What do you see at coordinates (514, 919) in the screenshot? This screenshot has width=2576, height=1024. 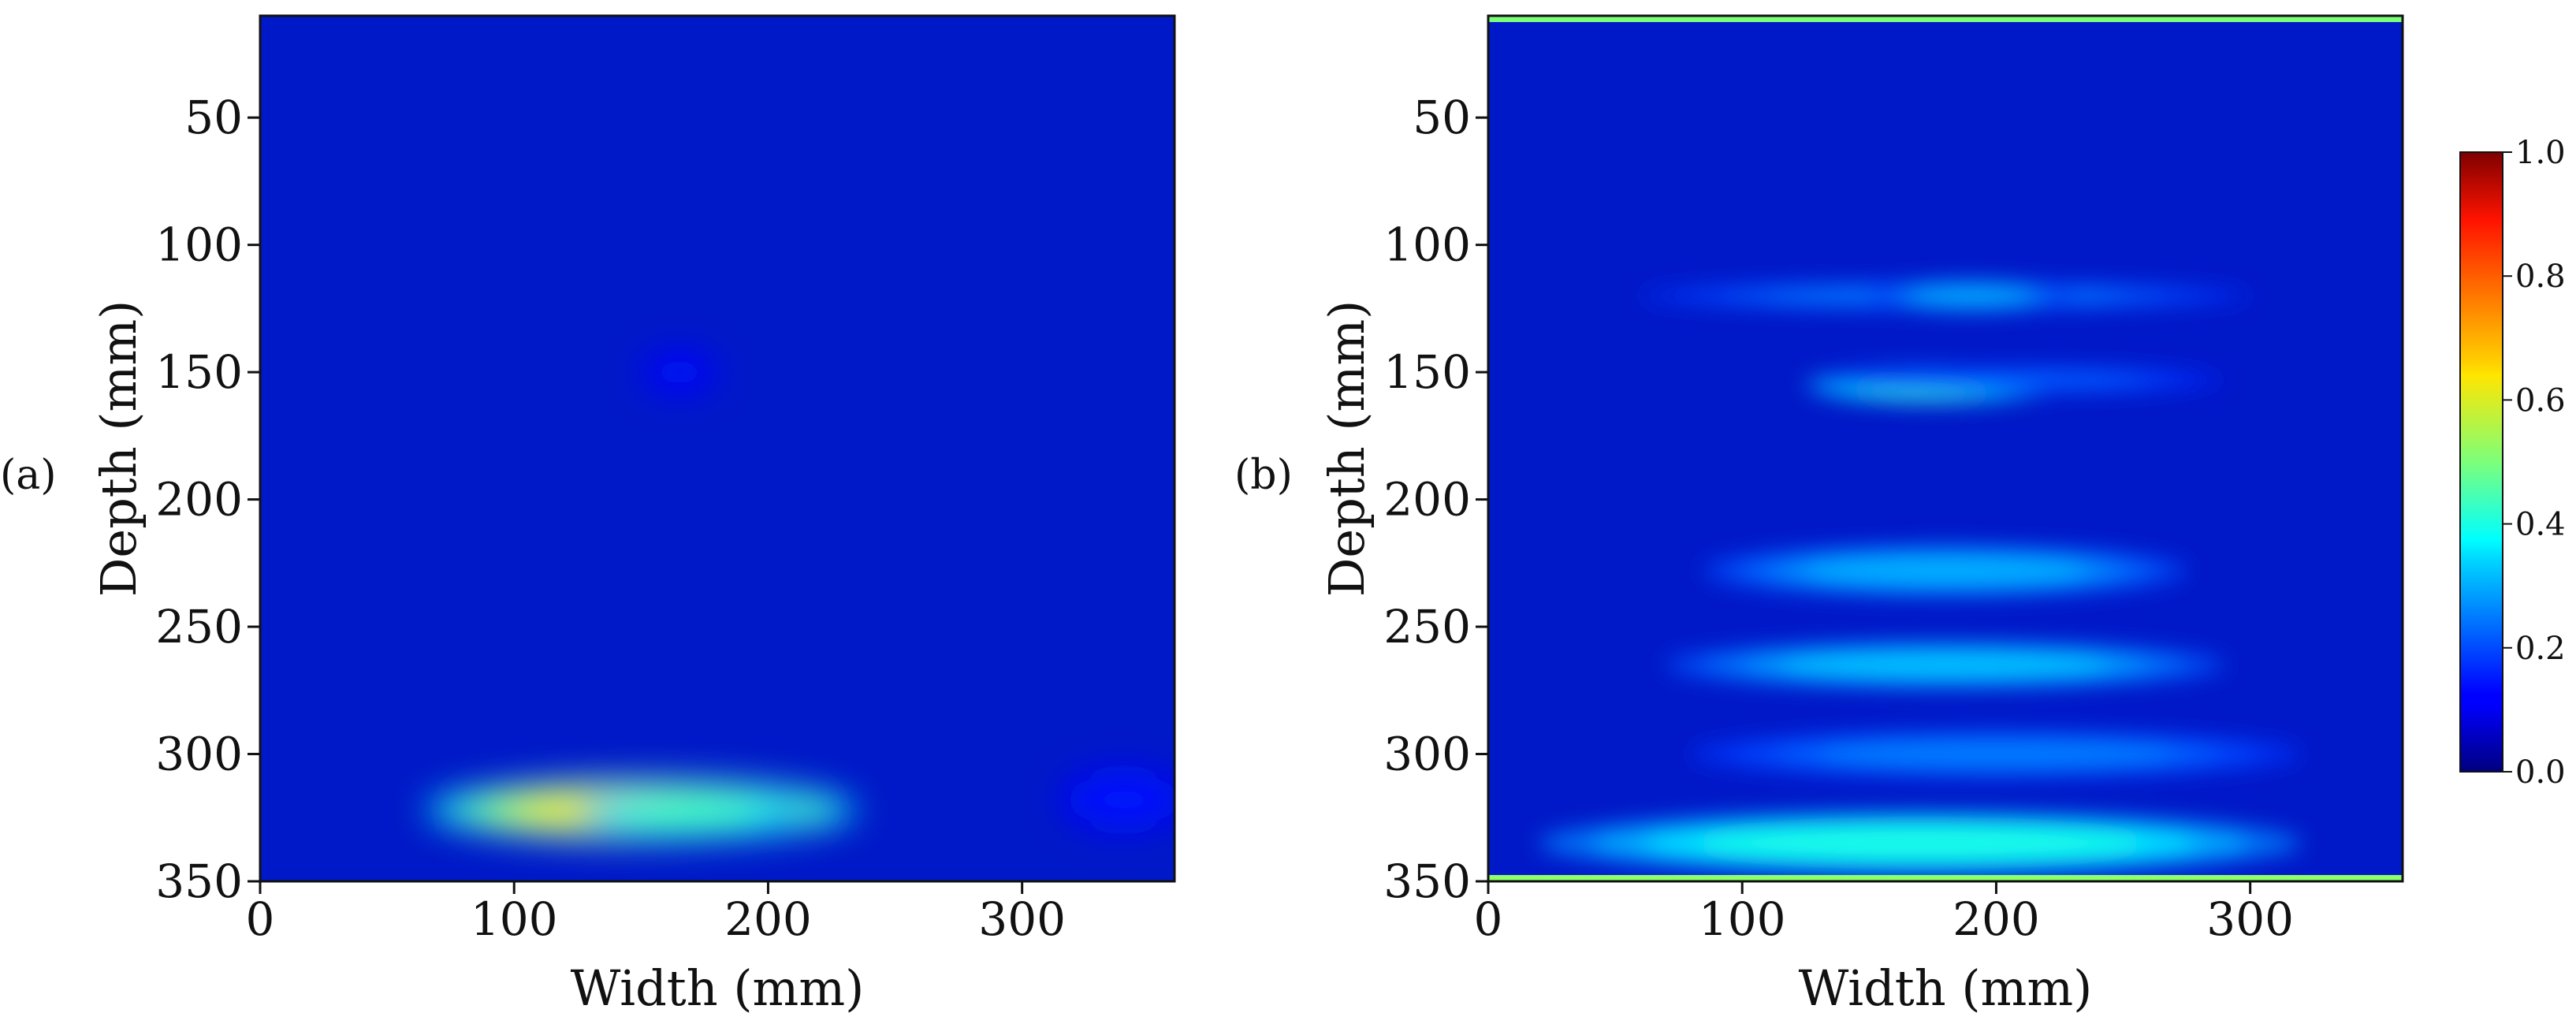 I see `panel-a-xtick-label: 100` at bounding box center [514, 919].